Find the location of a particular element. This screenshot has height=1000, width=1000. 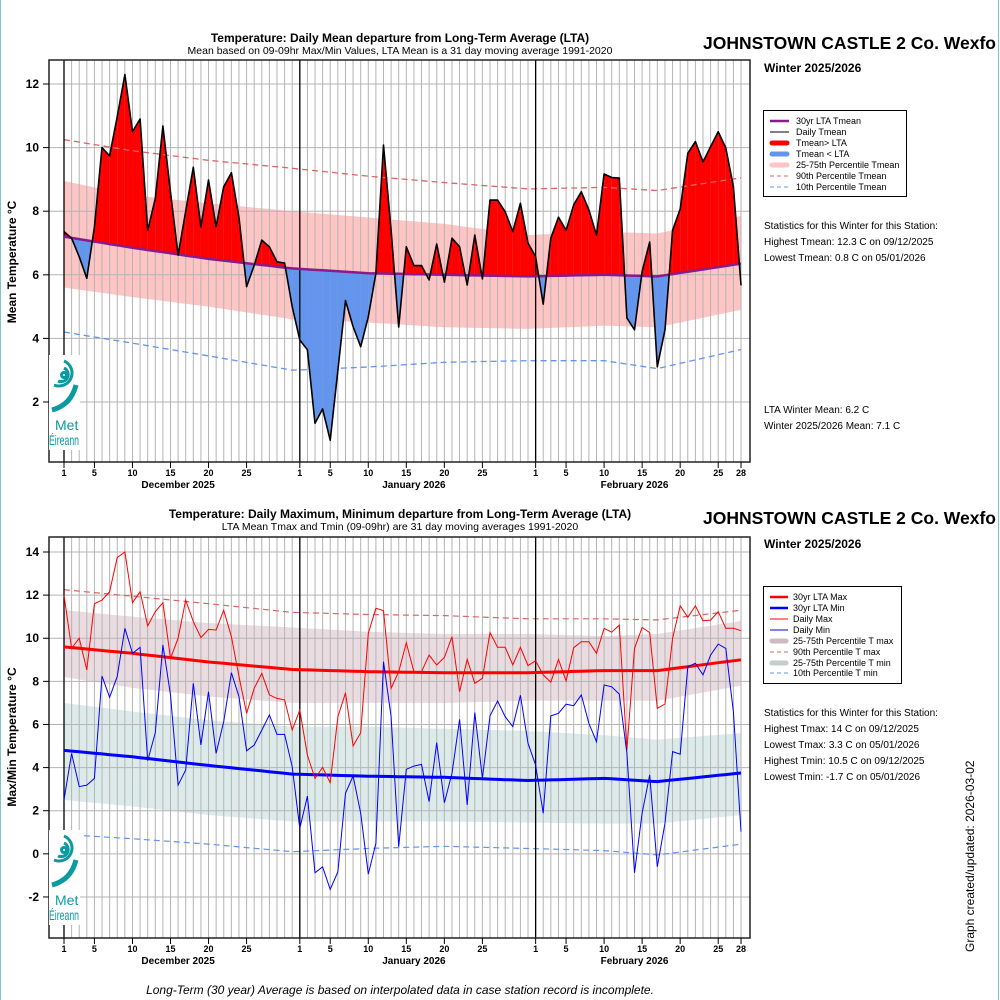

top-season-label: Winter 2025/2026 is located at coordinates (813, 68).